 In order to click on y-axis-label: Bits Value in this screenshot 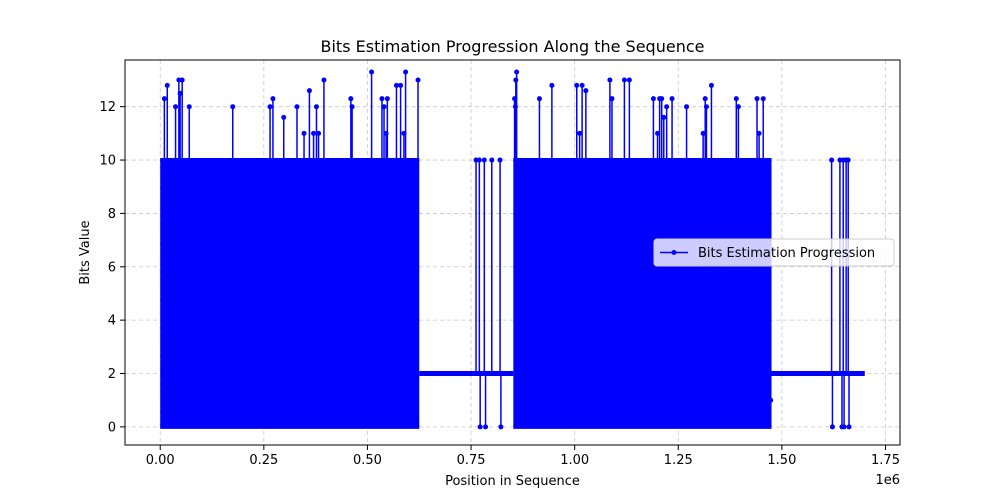, I will do `click(85, 252)`.